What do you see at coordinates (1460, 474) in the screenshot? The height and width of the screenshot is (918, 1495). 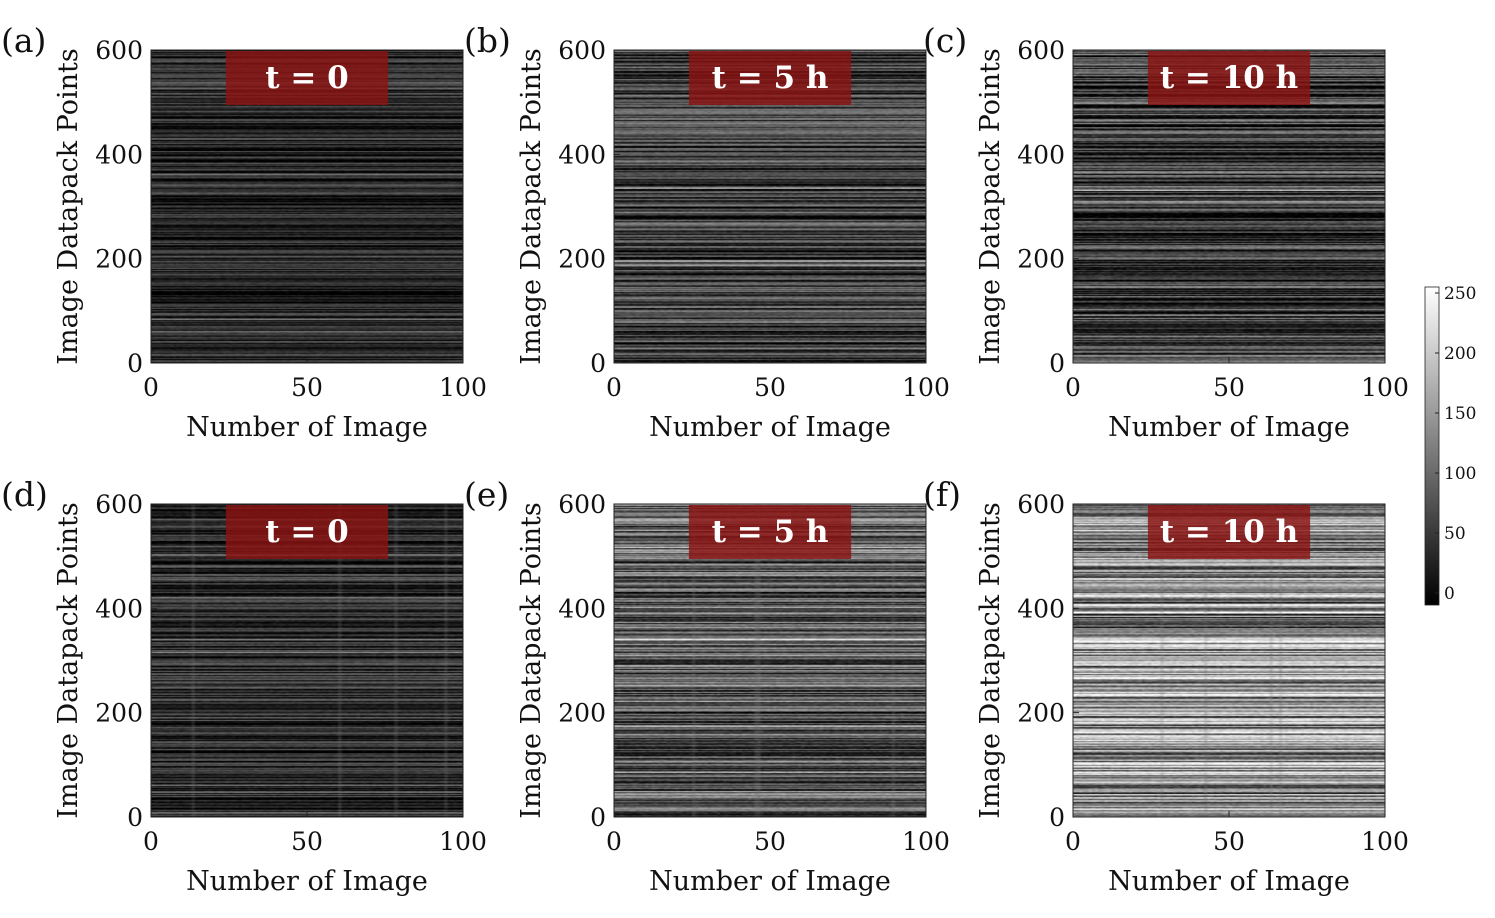 I see `colorbar-tick-label: 100` at bounding box center [1460, 474].